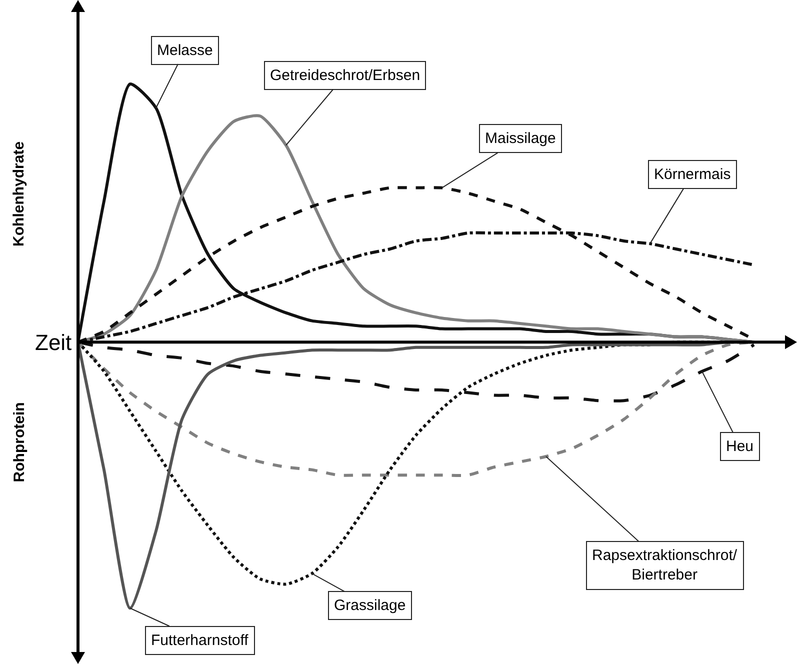 The image size is (797, 664). Describe the element at coordinates (520, 138) in the screenshot. I see `text: Maissilage` at that location.